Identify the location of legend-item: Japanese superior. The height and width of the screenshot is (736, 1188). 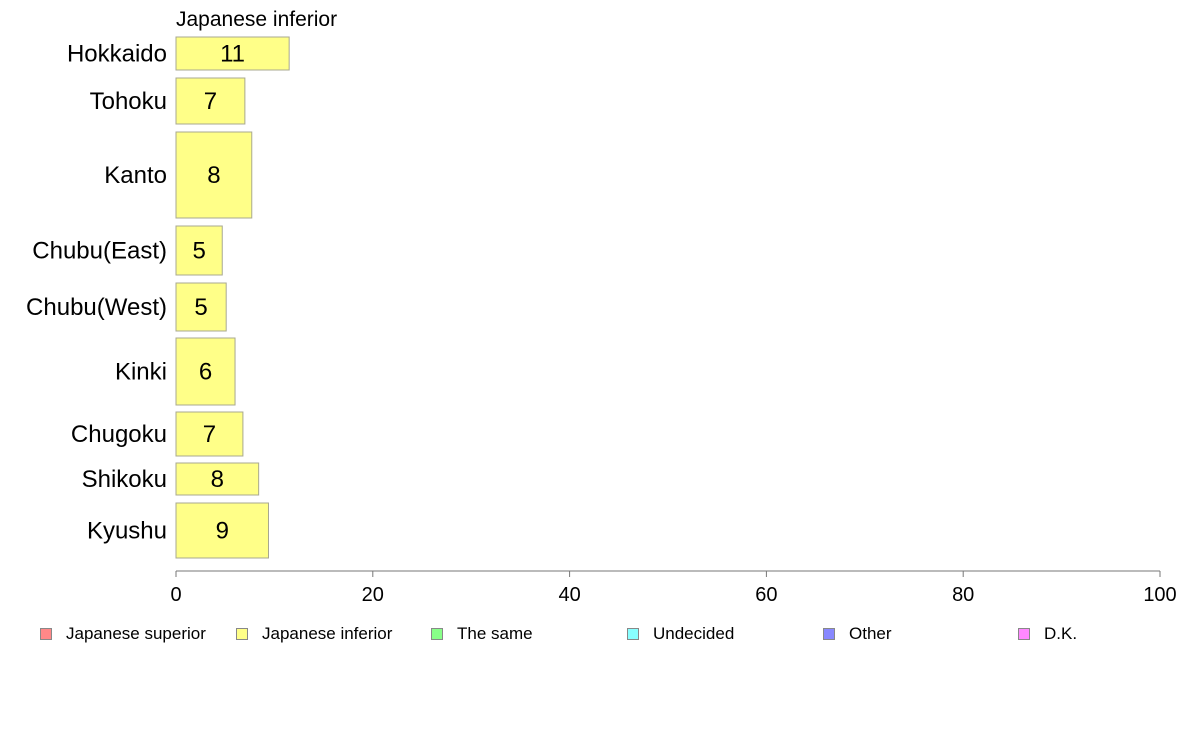
(123, 634).